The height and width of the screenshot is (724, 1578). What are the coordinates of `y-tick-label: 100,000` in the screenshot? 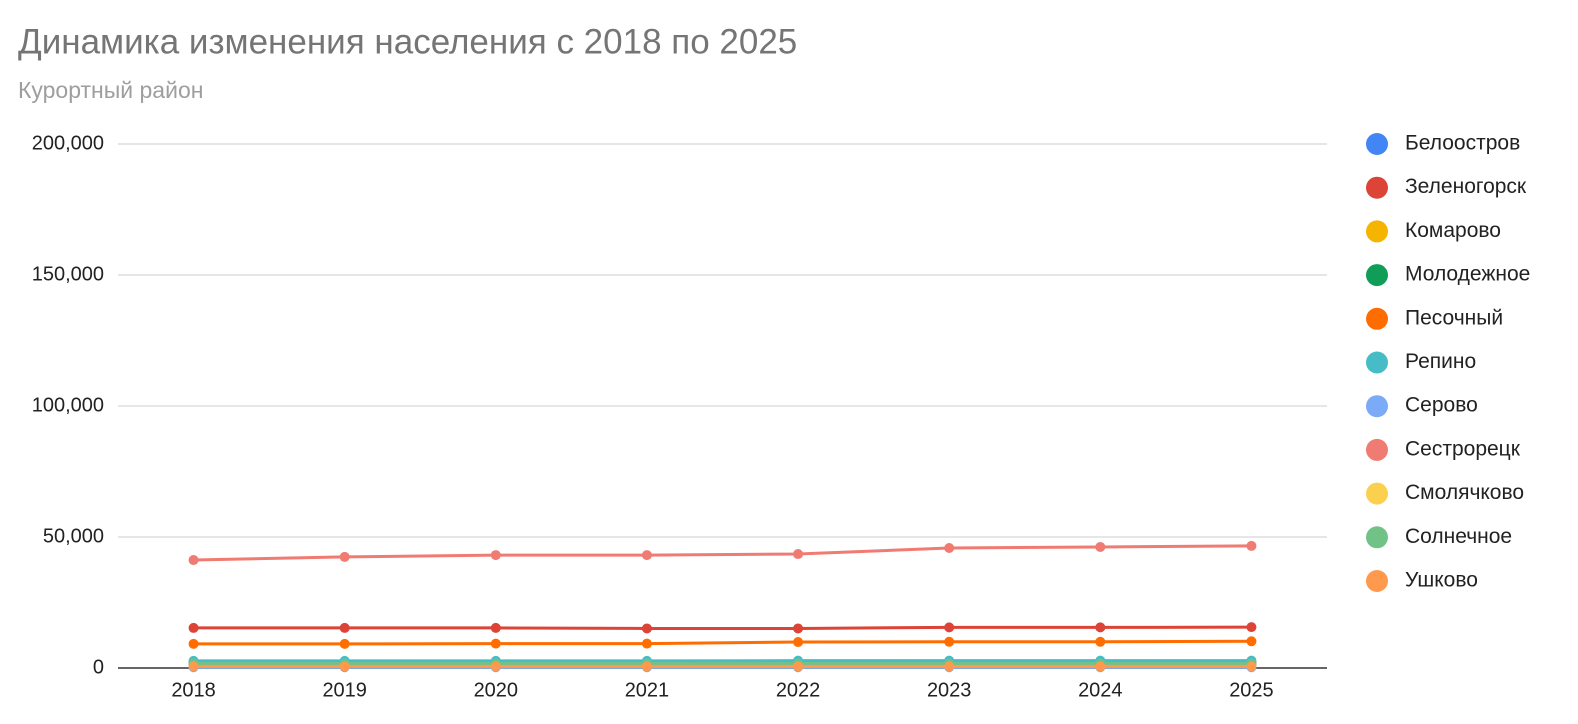 It's located at (68, 405).